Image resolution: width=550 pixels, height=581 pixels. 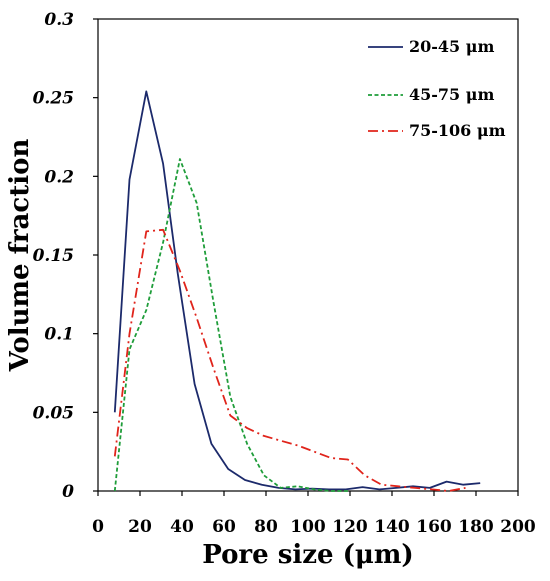 What do you see at coordinates (182, 527) in the screenshot?
I see `x-tick-label: 40` at bounding box center [182, 527].